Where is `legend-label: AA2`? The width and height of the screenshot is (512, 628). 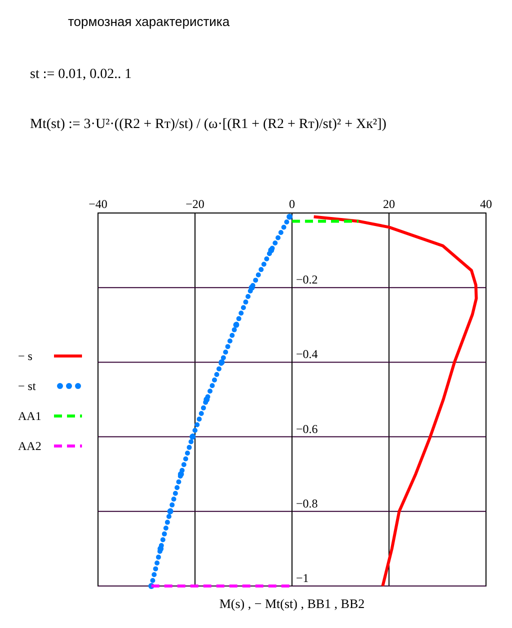
legend-label: AA2 is located at coordinates (30, 446).